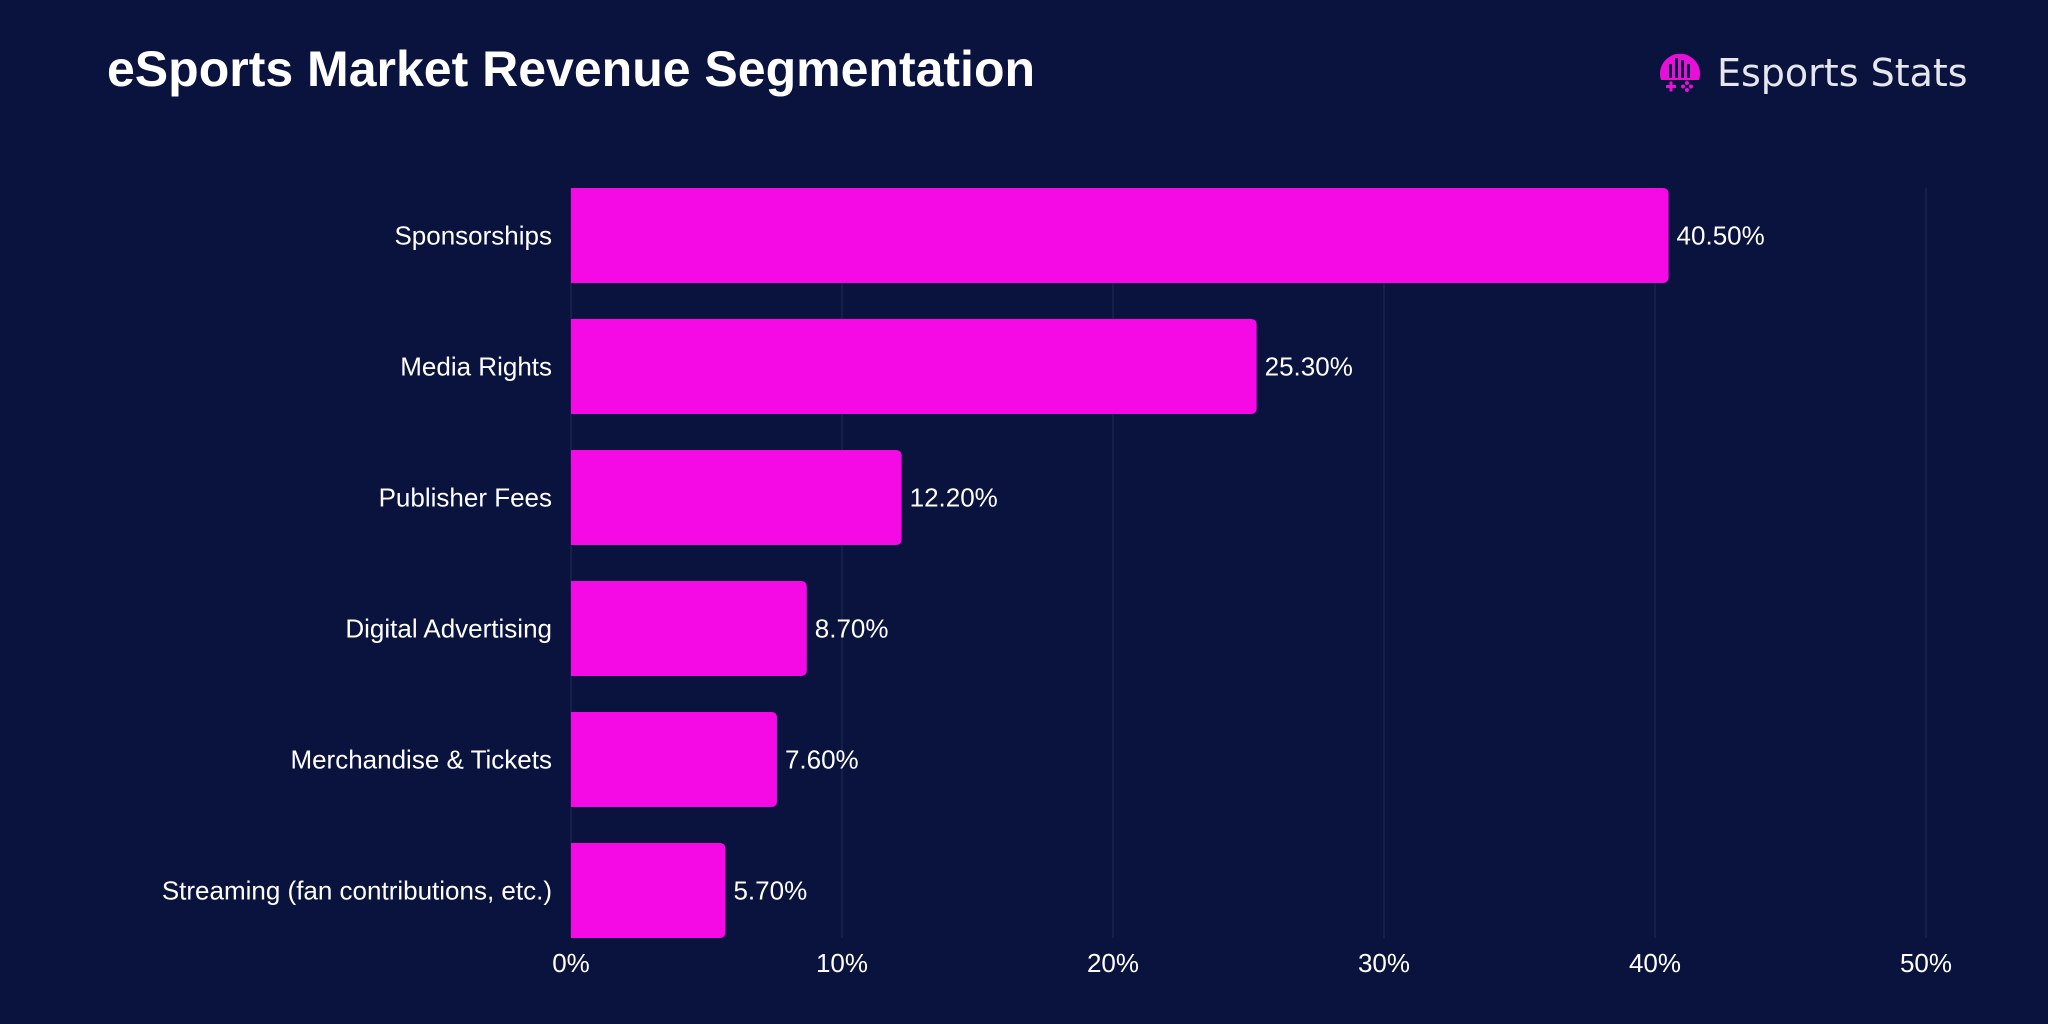  I want to click on x-tick-label: 10%, so click(842, 963).